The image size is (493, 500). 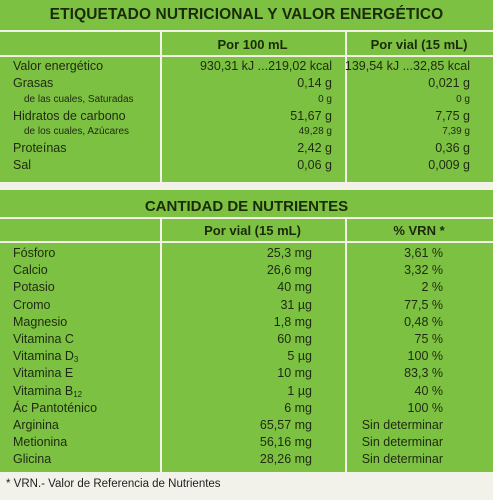 I want to click on nutrient-label: Potasio, so click(x=34, y=287).